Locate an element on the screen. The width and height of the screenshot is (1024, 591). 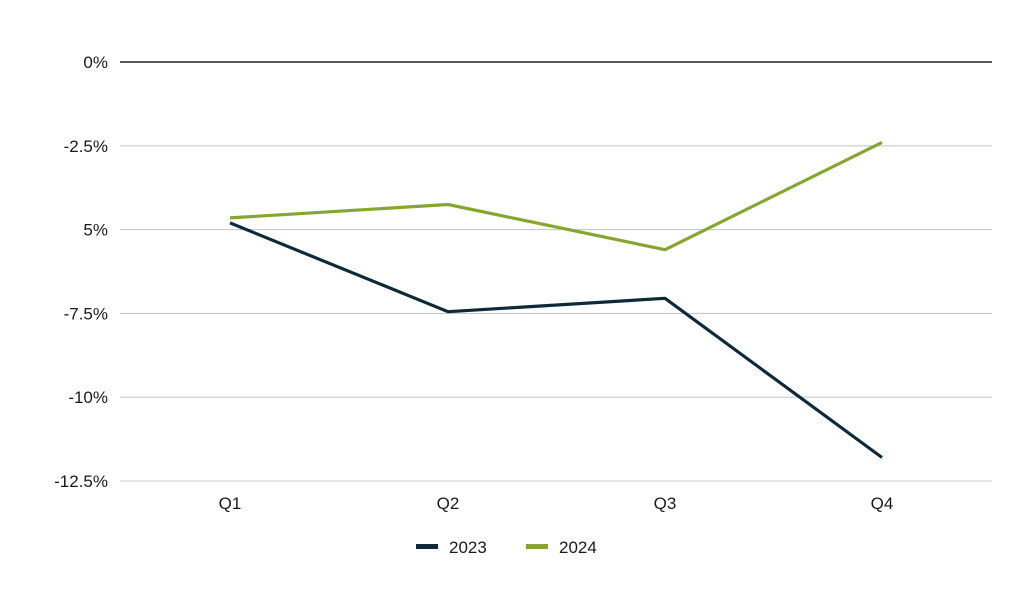
y-tick-label: -10% is located at coordinates (88, 397).